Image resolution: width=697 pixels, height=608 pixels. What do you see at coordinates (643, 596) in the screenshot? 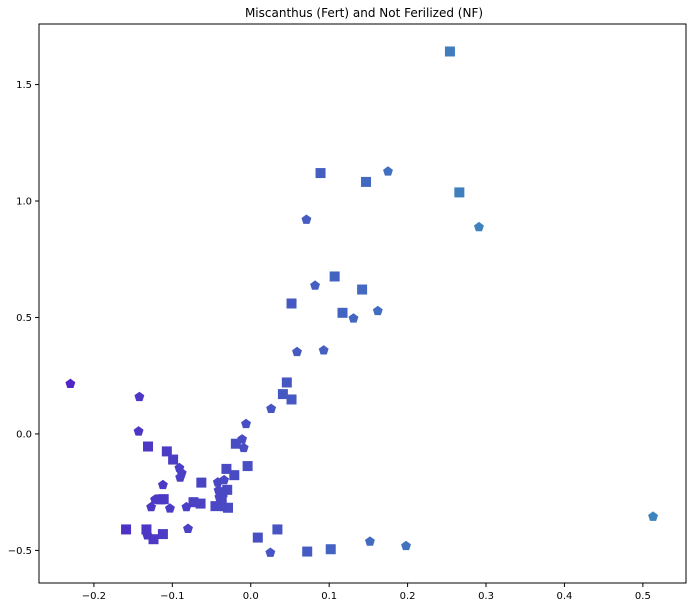
I see `x-tick-label: 0.5` at bounding box center [643, 596].